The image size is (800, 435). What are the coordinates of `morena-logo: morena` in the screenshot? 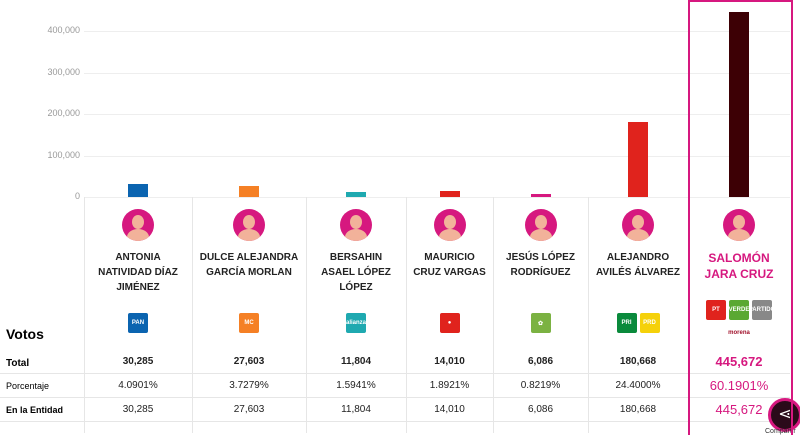 It's located at (739, 333).